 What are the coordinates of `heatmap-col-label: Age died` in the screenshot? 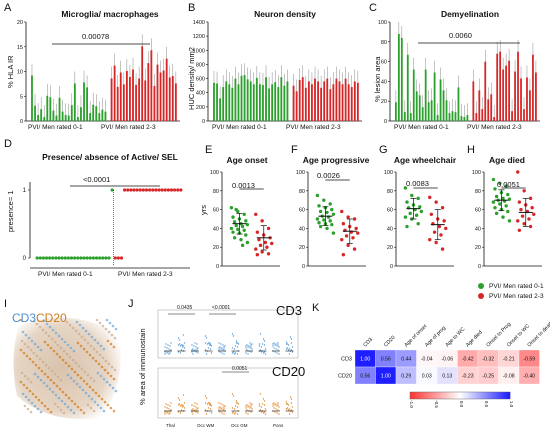 It's located at (474, 339).